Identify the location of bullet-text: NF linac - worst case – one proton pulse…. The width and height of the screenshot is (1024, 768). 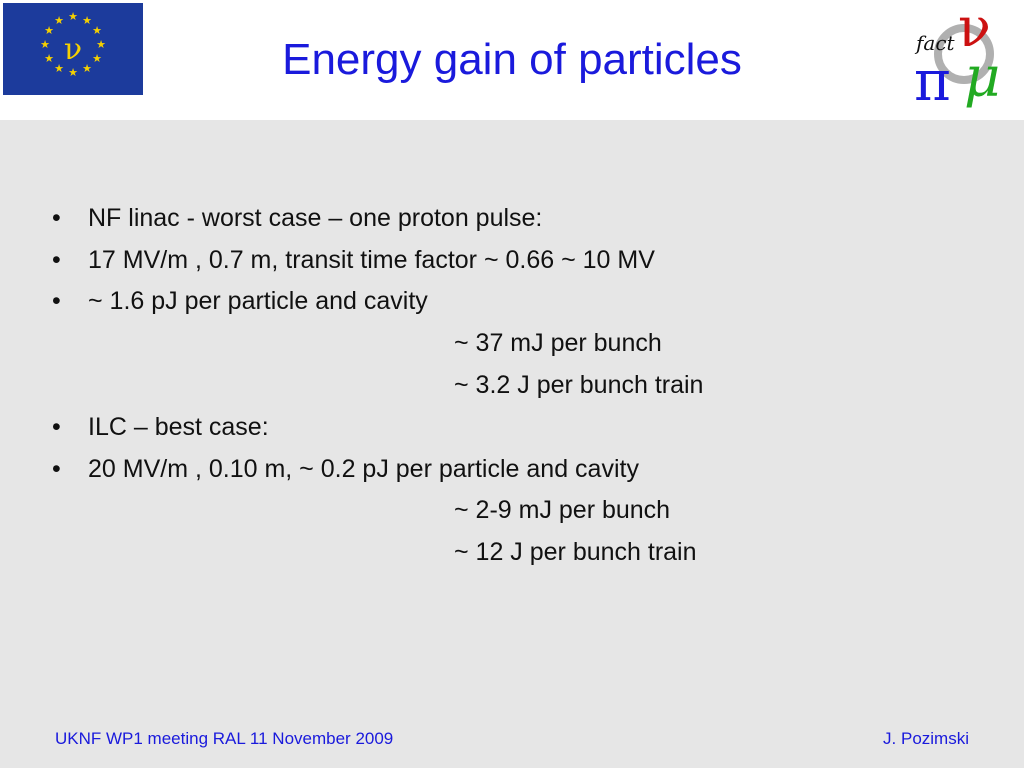
(315, 218).